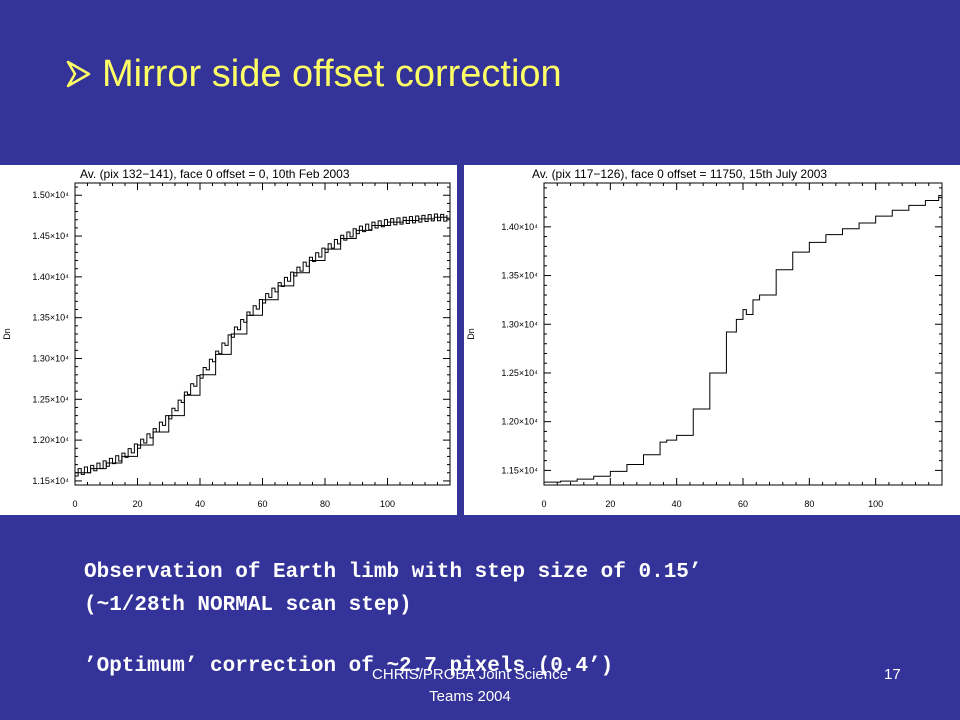  Describe the element at coordinates (50, 236) in the screenshot. I see `y-tick-label: 1.45×10⁴` at that location.